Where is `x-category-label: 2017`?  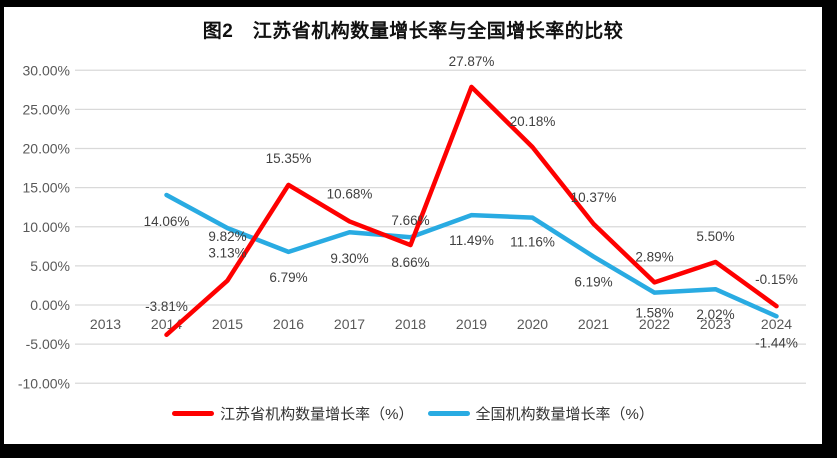
x-category-label: 2017 is located at coordinates (349, 324).